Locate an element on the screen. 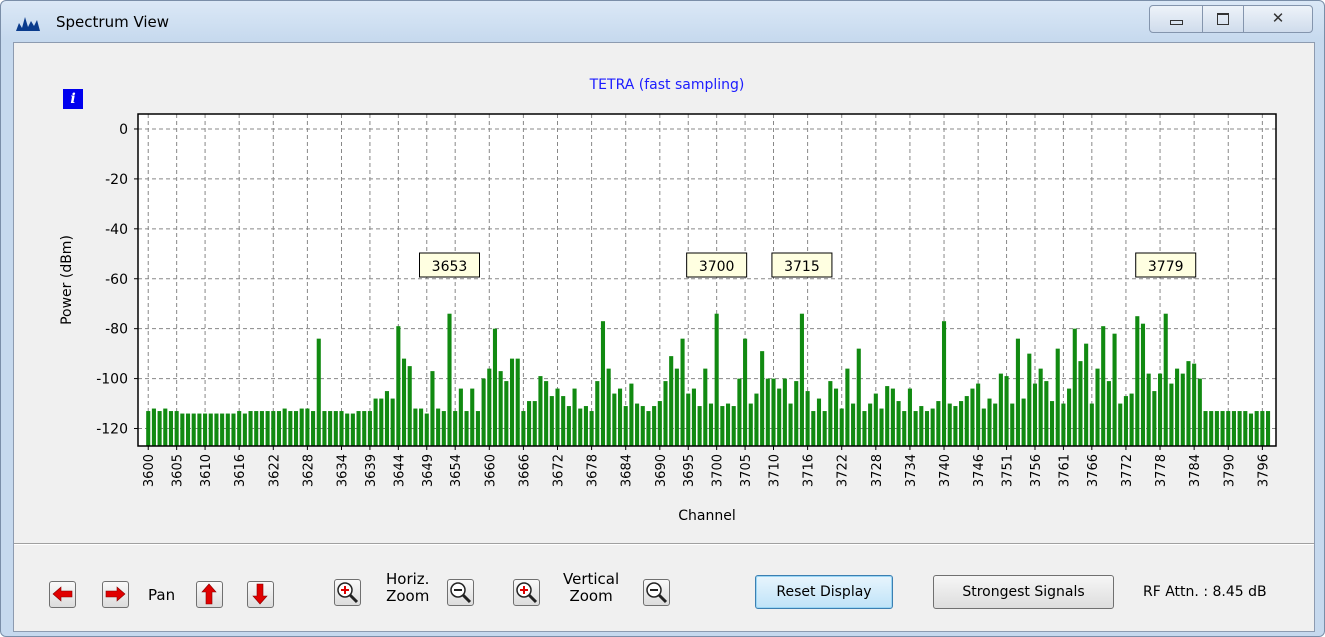  vertical-zoom-out-button is located at coordinates (656, 592).